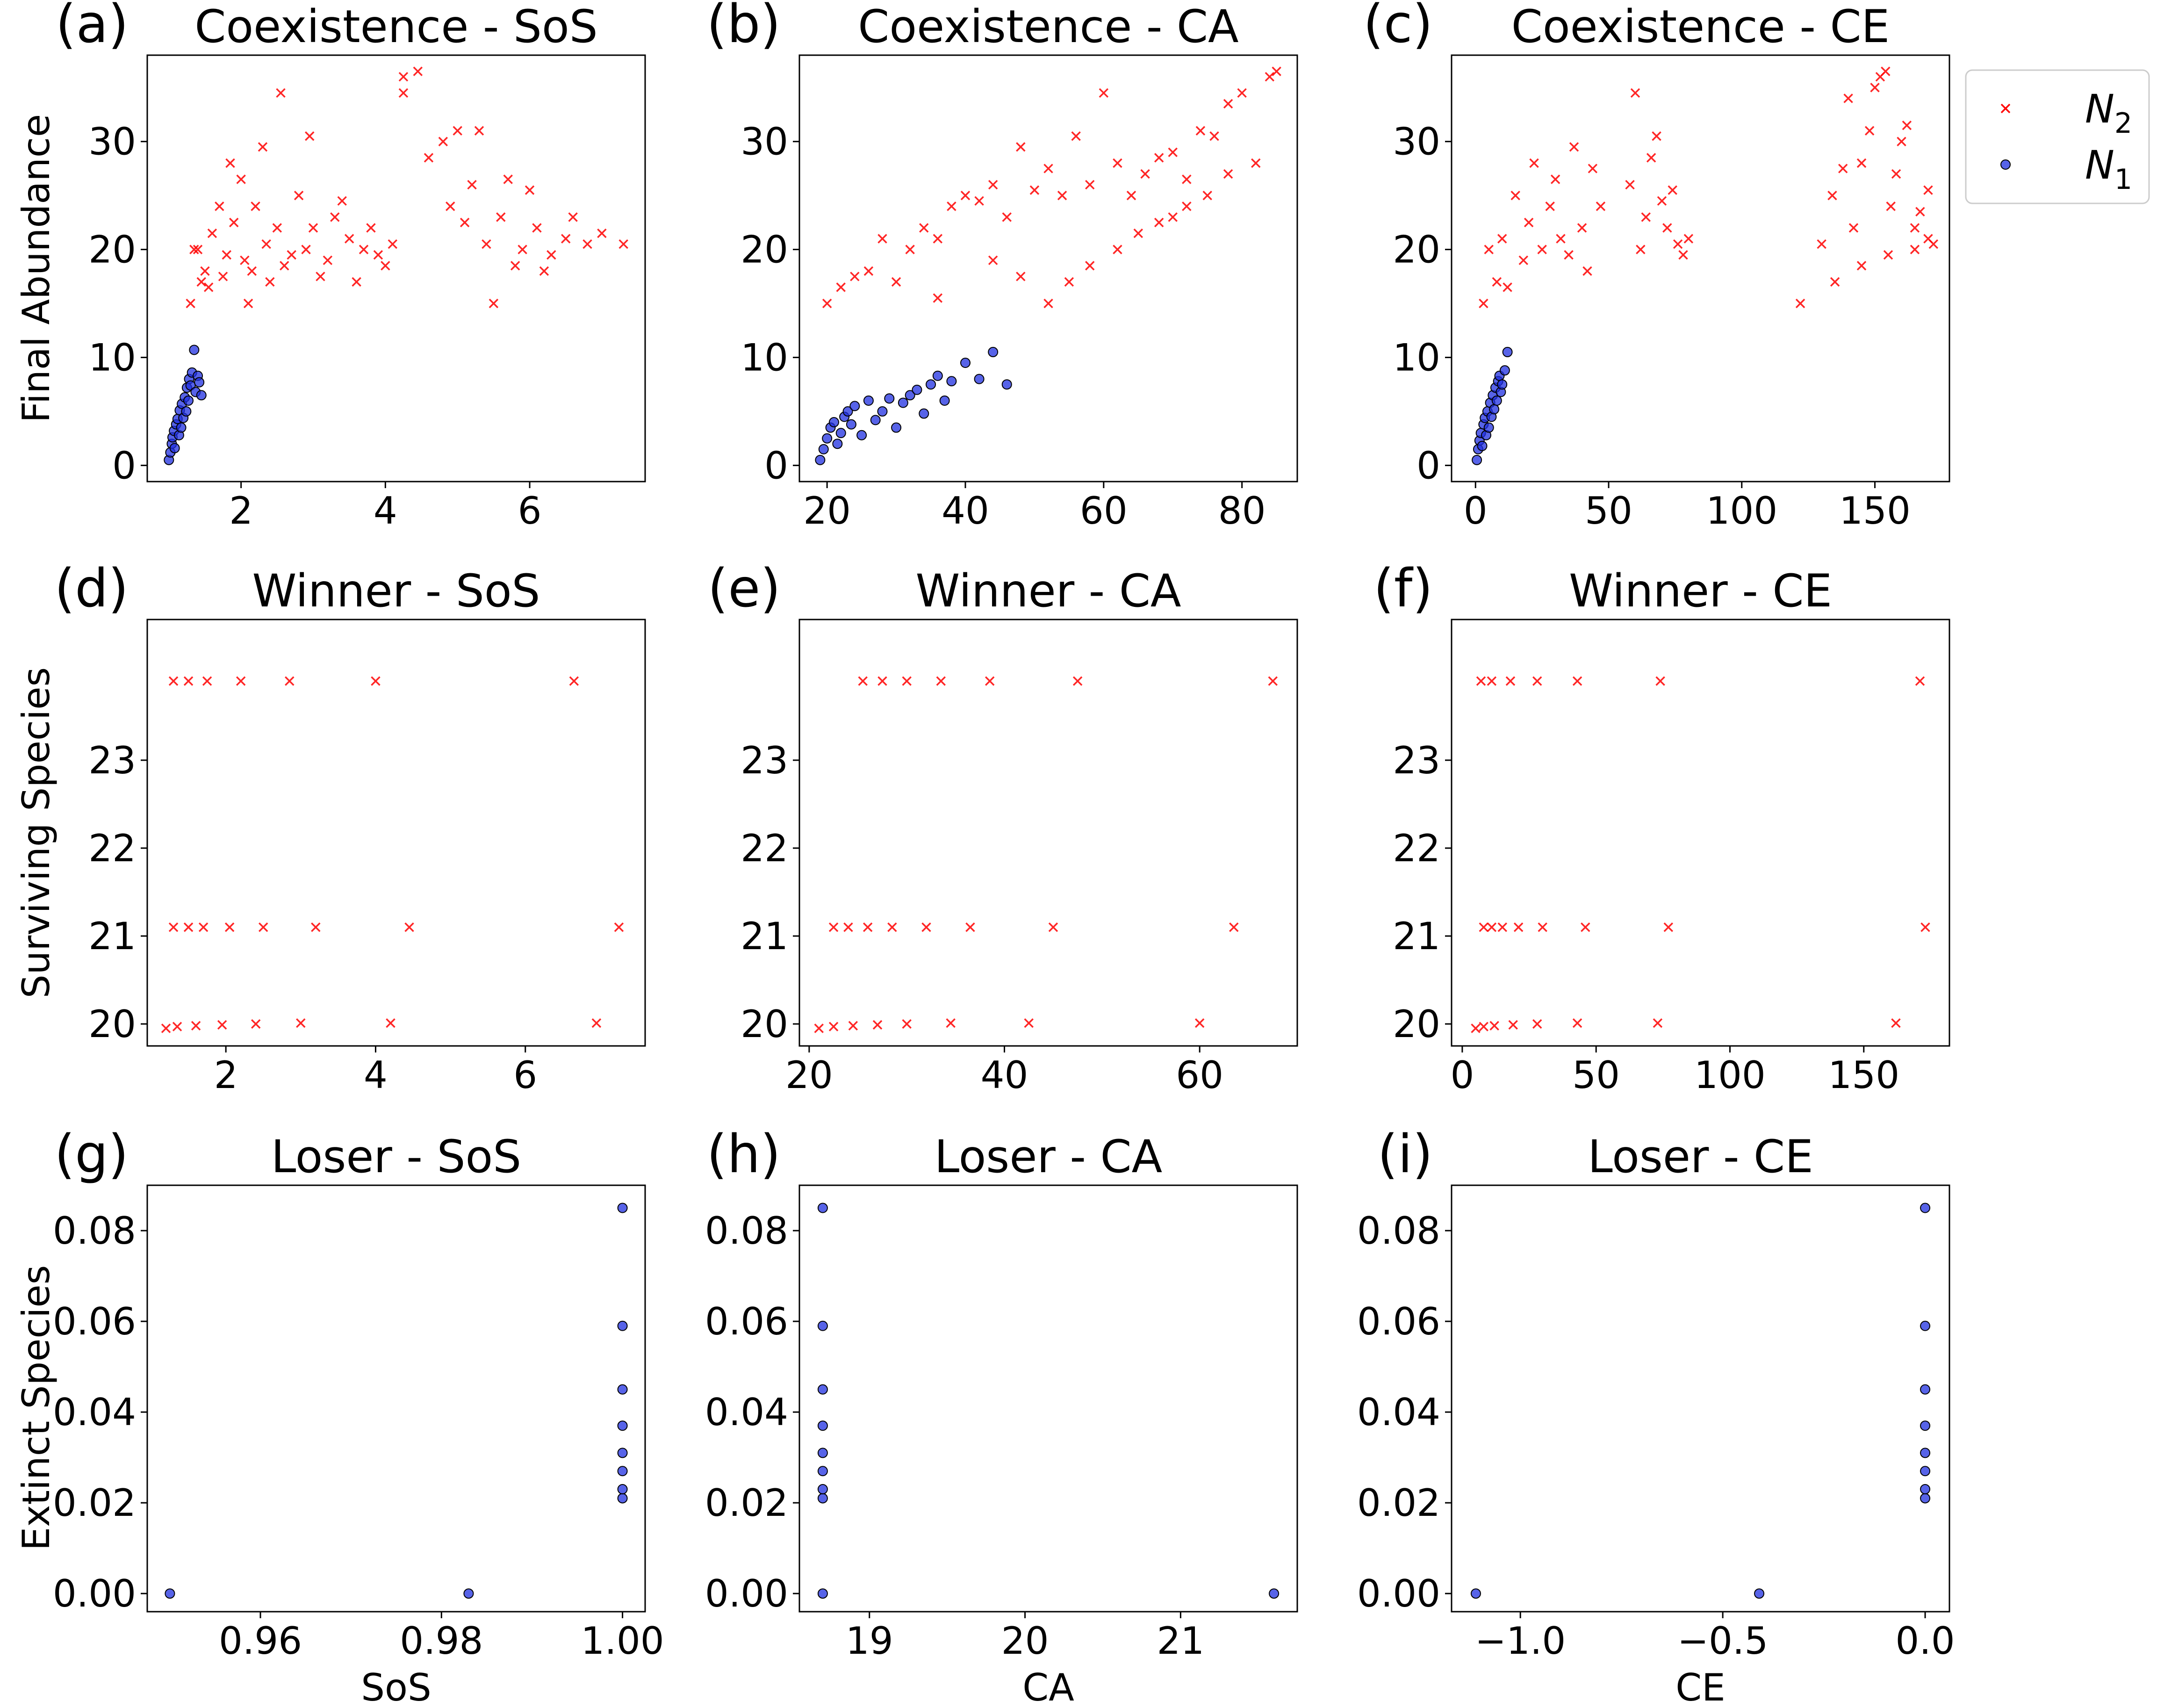 This screenshot has height=1708, width=2157. What do you see at coordinates (396, 833) in the screenshot?
I see `axes-frame-d` at bounding box center [396, 833].